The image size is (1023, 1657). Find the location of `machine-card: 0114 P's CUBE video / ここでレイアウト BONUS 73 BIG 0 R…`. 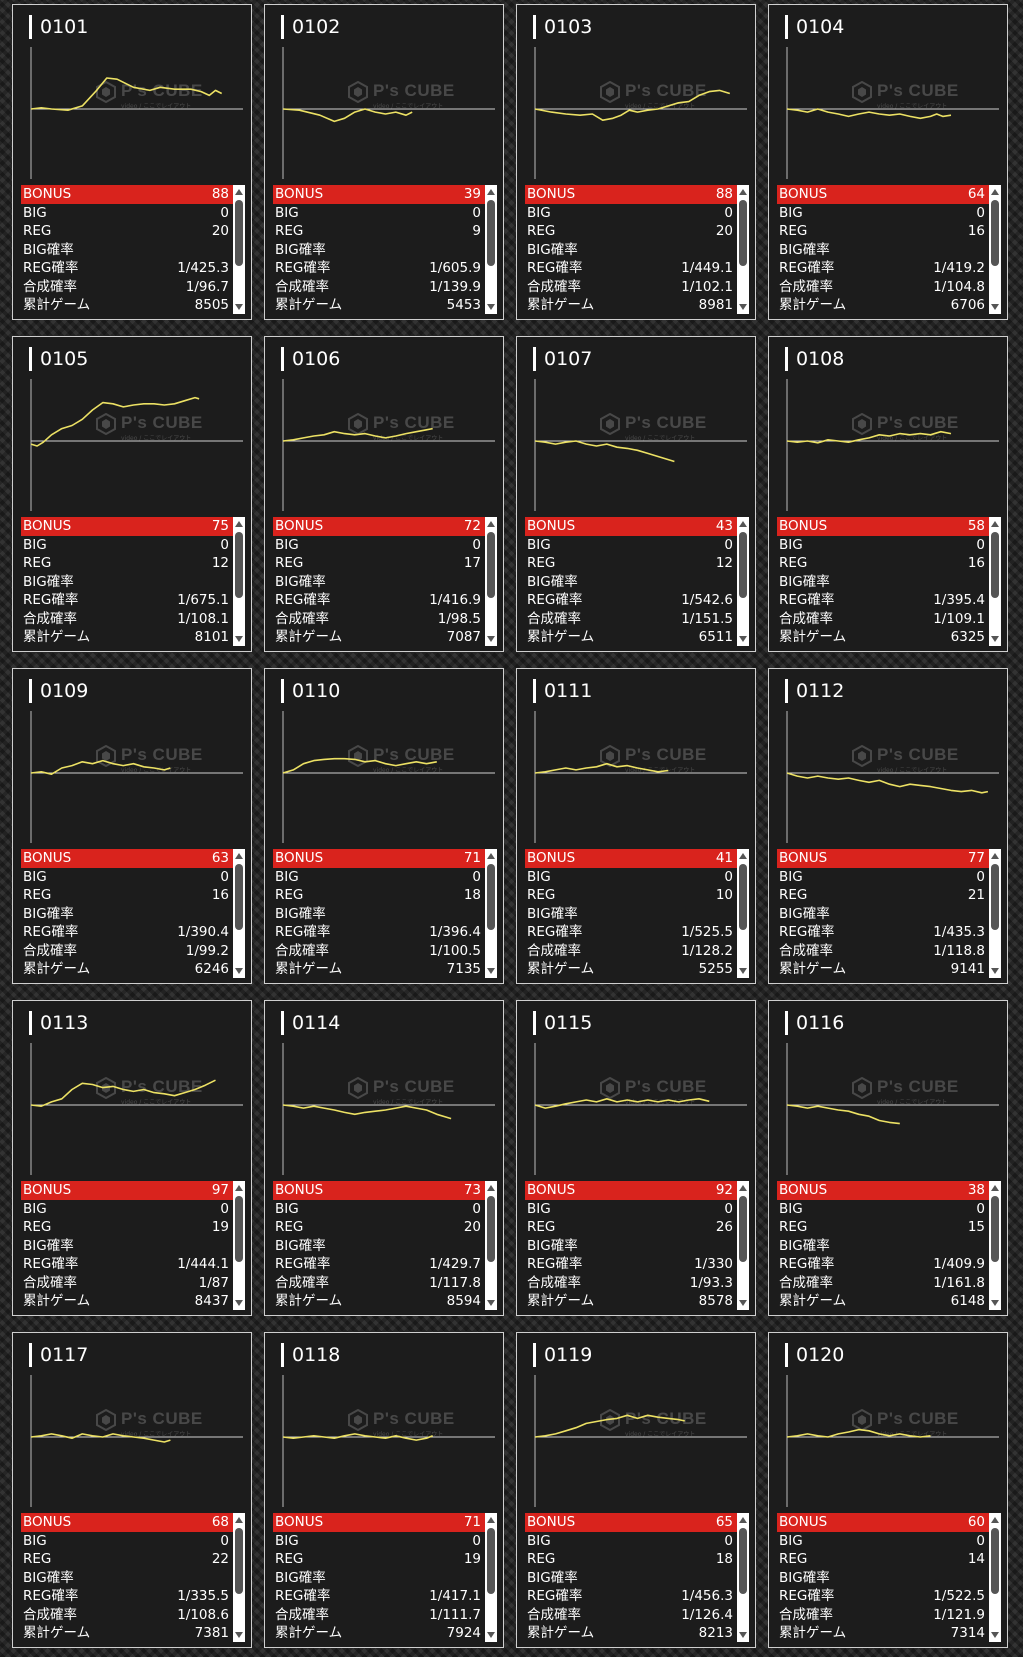

machine-card: 0114 P's CUBE video / ここでレイアウト BONUS 73 BIG 0 R… is located at coordinates (384, 1158).